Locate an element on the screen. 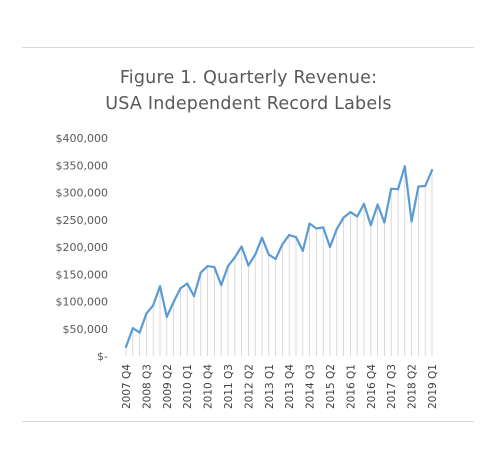 Image resolution: width=497 pixels, height=475 pixels. chart-title-line-2: USA Independent Record Labels is located at coordinates (248, 104).